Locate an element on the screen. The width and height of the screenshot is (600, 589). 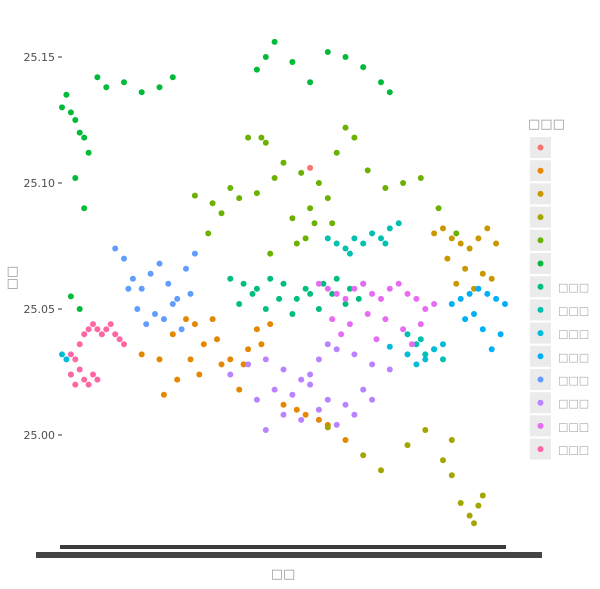
y-tick-label: 25.15 is located at coordinates (40, 57).